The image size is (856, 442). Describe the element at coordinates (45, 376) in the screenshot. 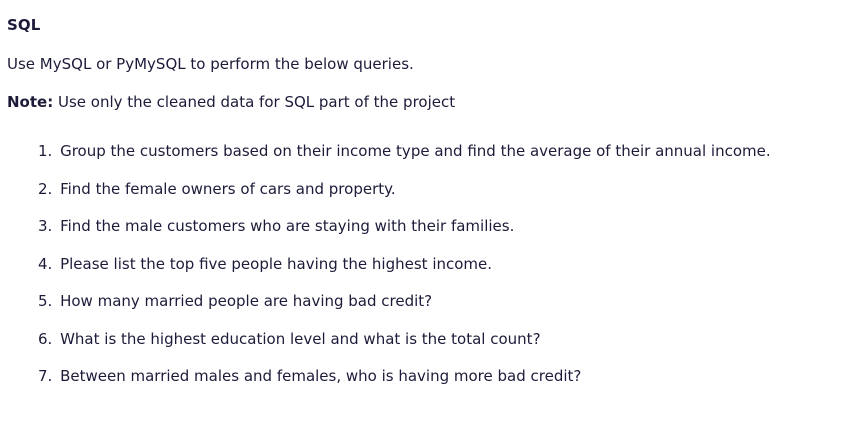

I see `list-item-number: 7.` at that location.